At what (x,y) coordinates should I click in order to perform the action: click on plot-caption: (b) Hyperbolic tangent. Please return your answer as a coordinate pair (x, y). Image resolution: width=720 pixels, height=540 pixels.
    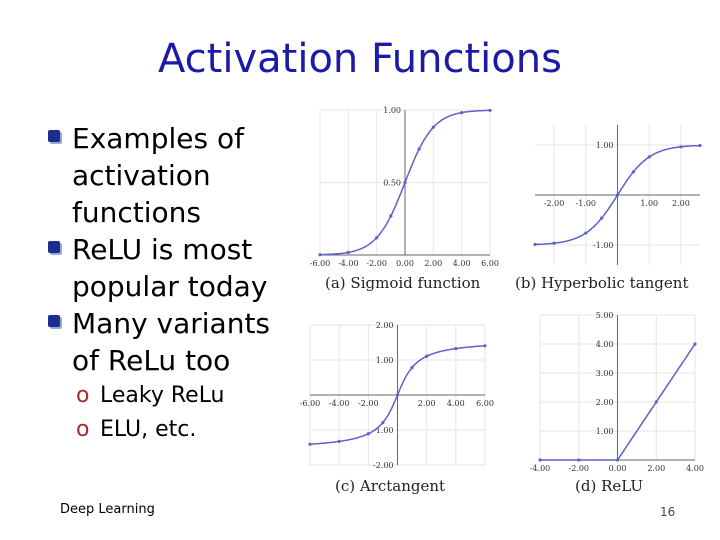
    Looking at the image, I should click on (601, 283).